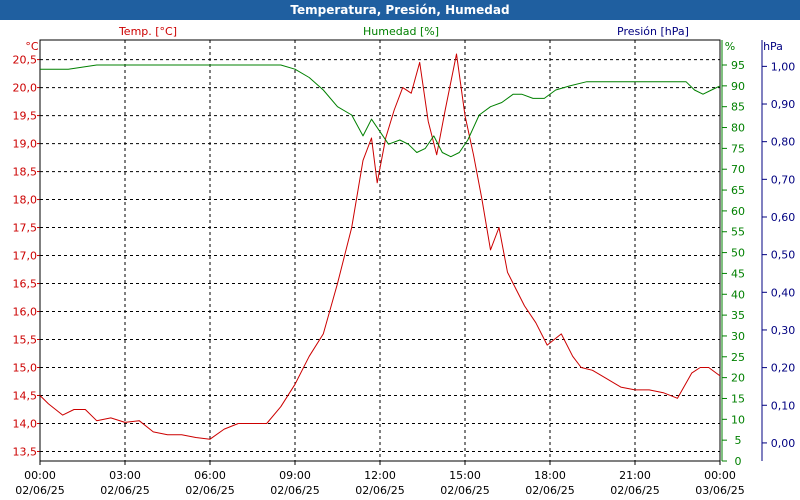 Image resolution: width=800 pixels, height=500 pixels. What do you see at coordinates (738, 461) in the screenshot?
I see `humidity-tick-label: 0` at bounding box center [738, 461].